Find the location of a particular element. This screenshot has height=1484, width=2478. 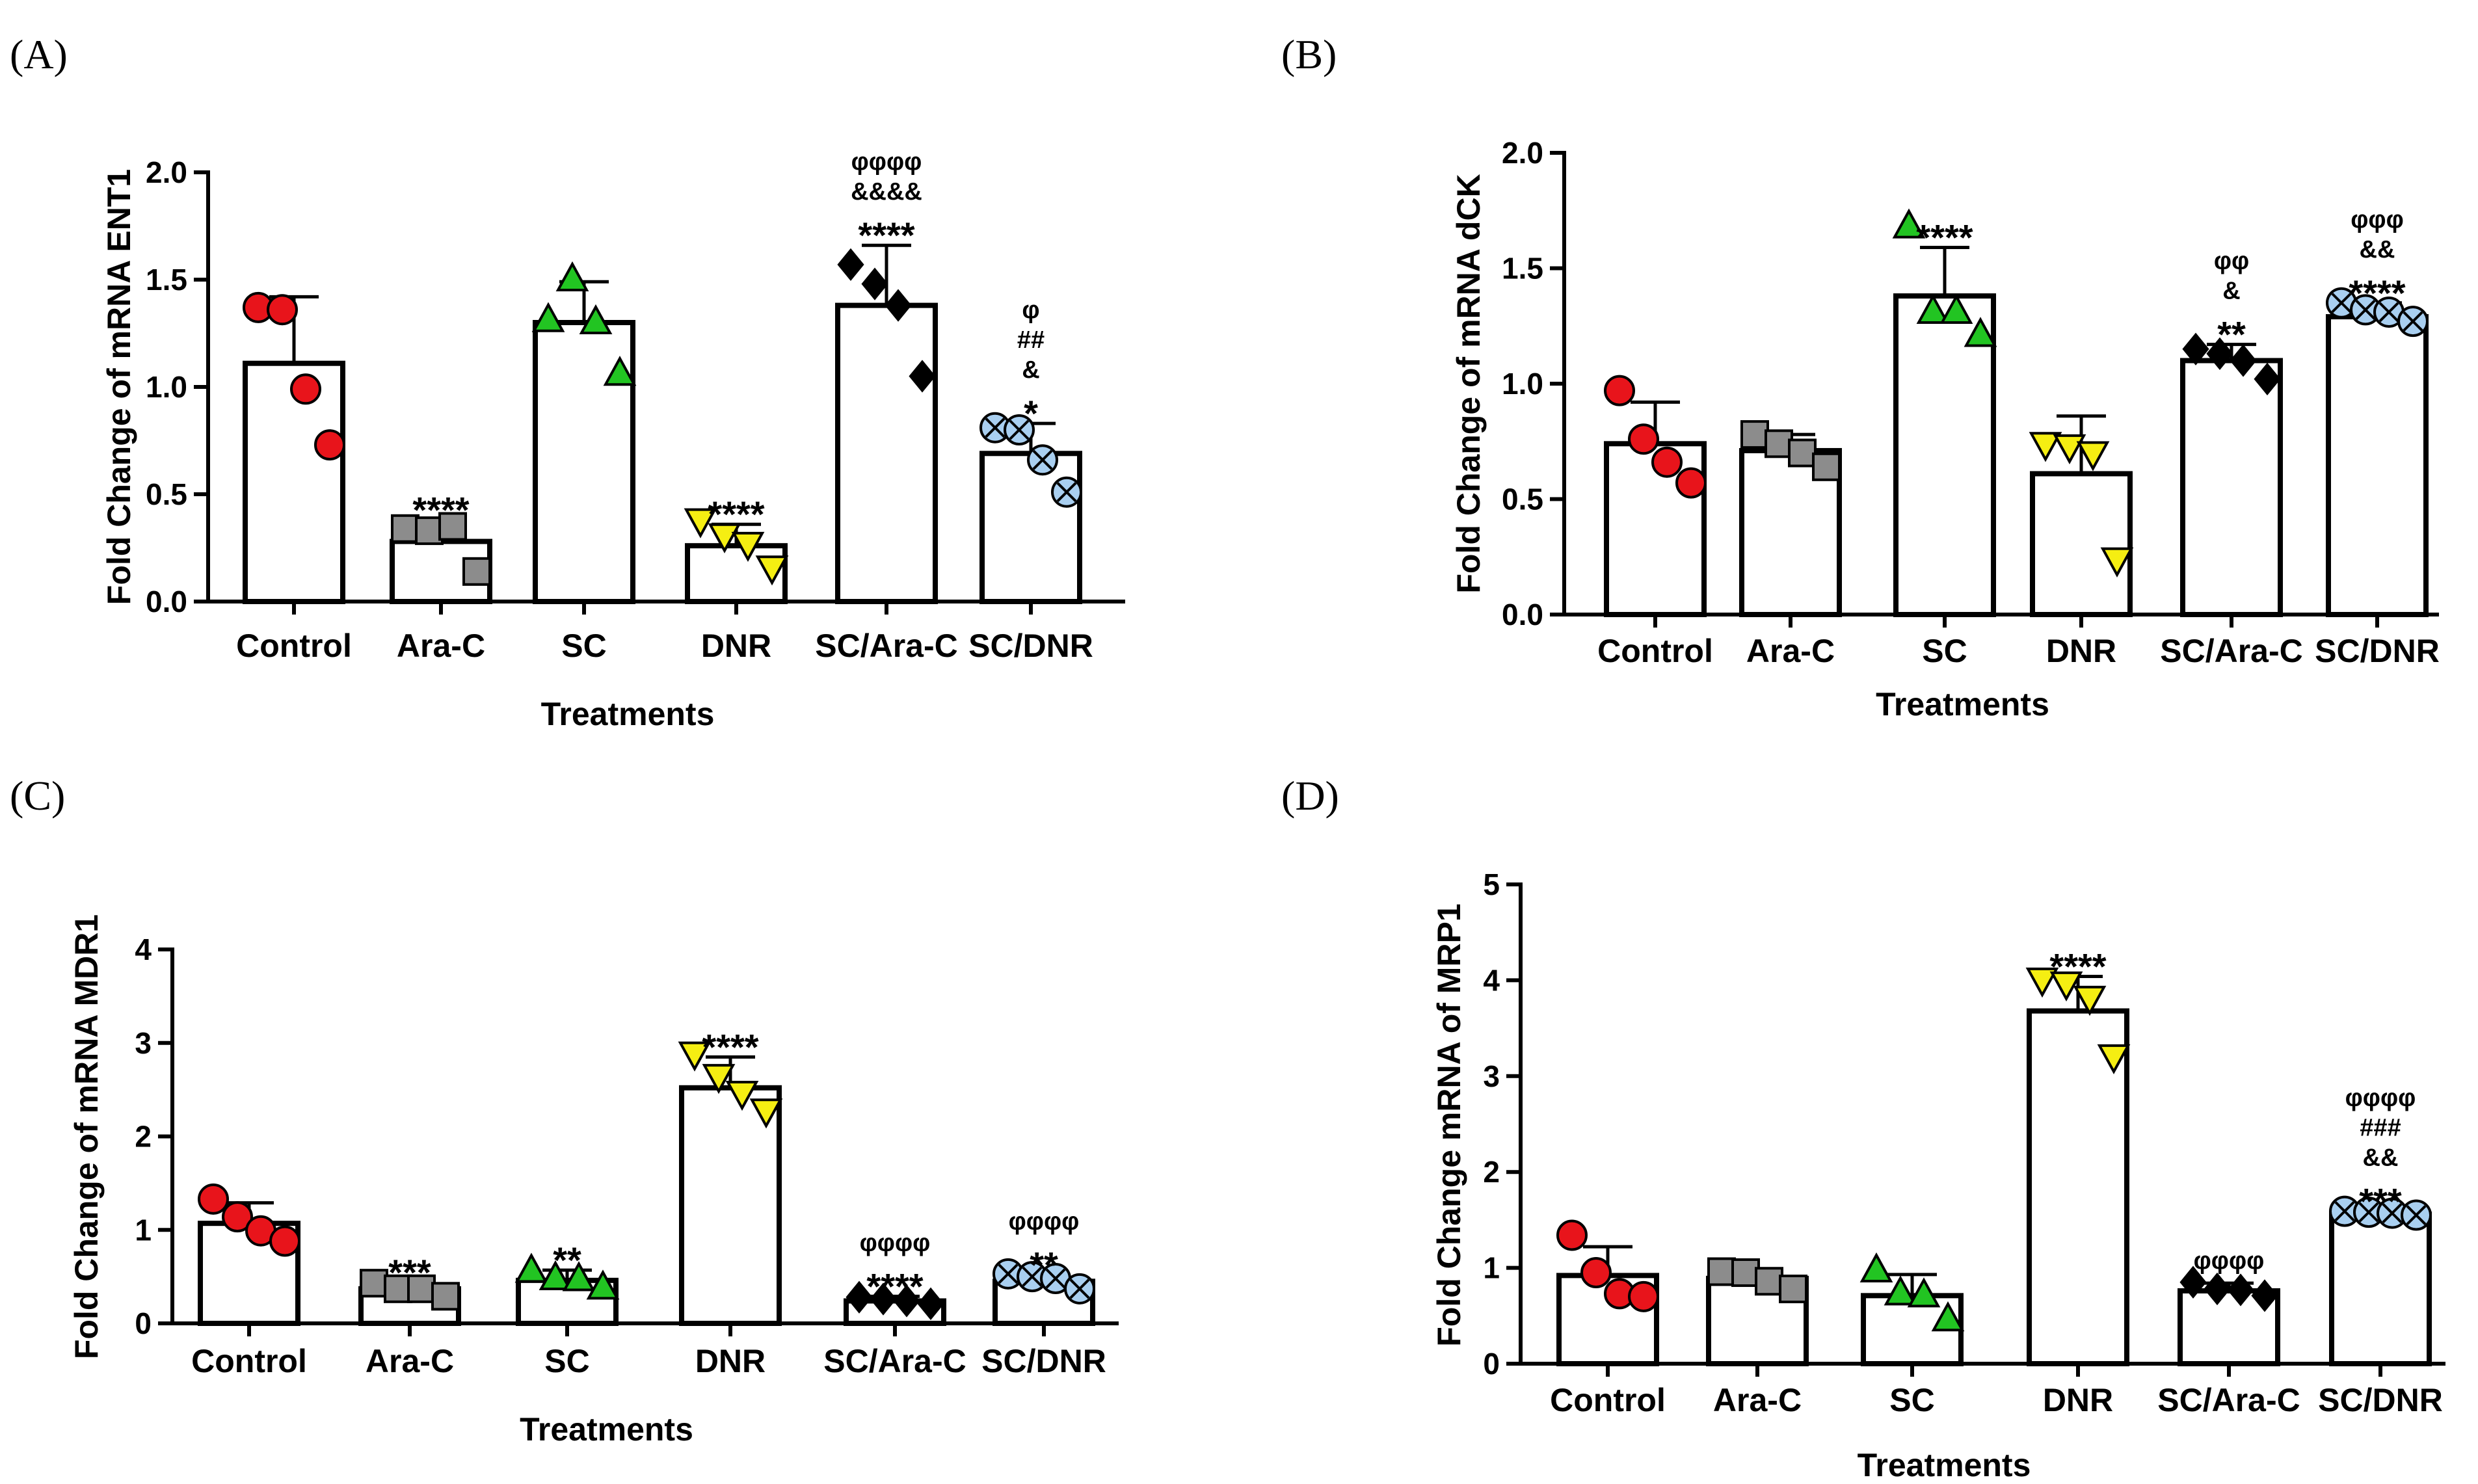

bar-control is located at coordinates (294, 482).